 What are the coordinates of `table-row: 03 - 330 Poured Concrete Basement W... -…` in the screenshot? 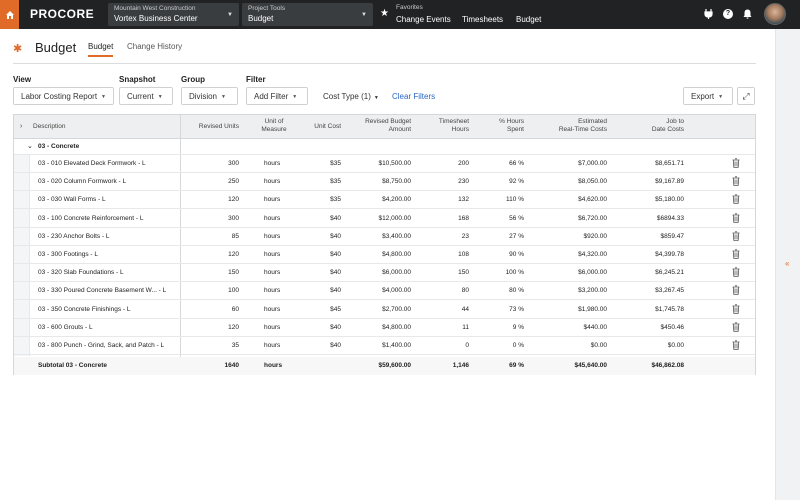 It's located at (384, 291).